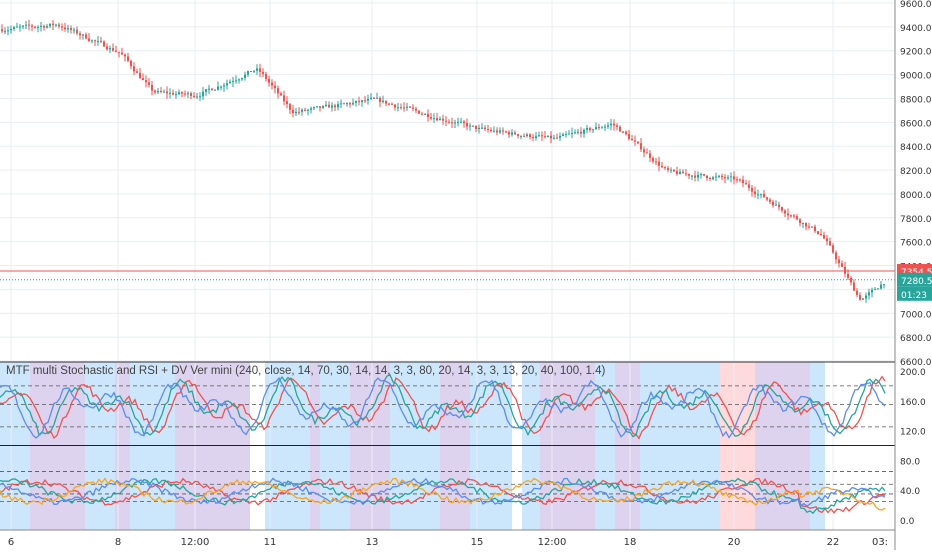  I want to click on y-tick-label: 7600.0, so click(916, 244).